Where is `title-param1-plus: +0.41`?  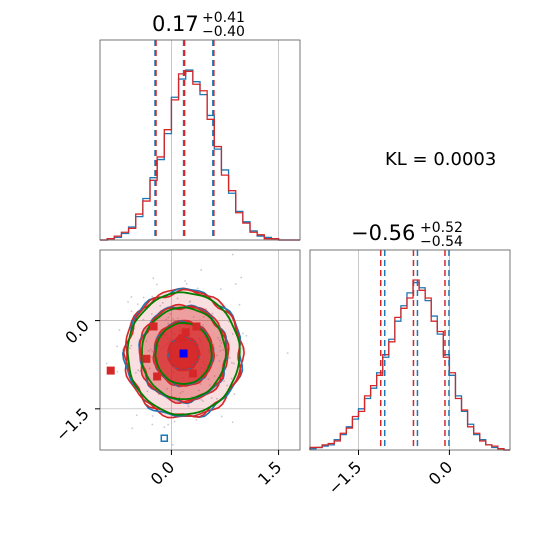
title-param1-plus: +0.41 is located at coordinates (223, 18).